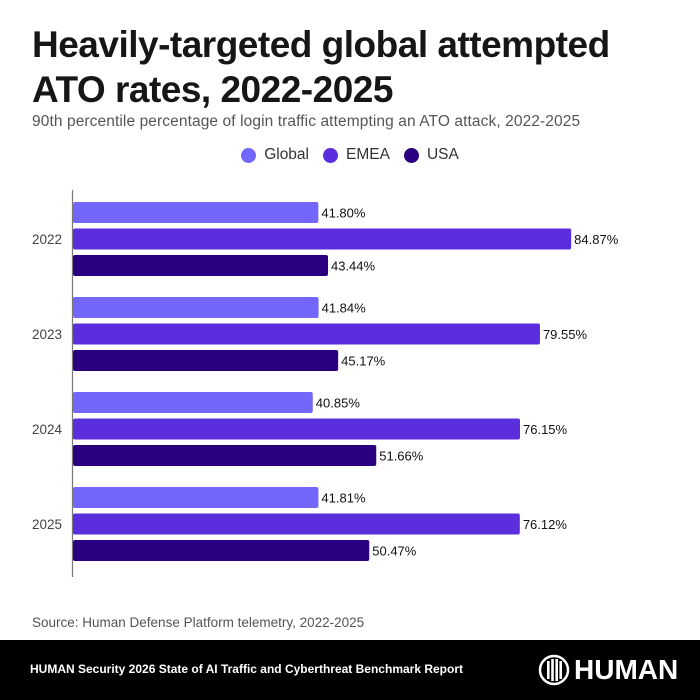 The image size is (700, 700). Describe the element at coordinates (353, 266) in the screenshot. I see `data-label: 43.44%` at that location.